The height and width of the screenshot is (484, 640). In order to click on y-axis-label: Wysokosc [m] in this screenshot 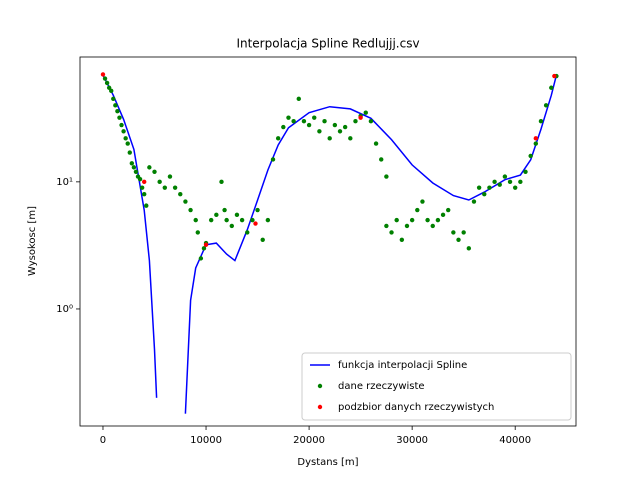, I will do `click(32, 241)`.